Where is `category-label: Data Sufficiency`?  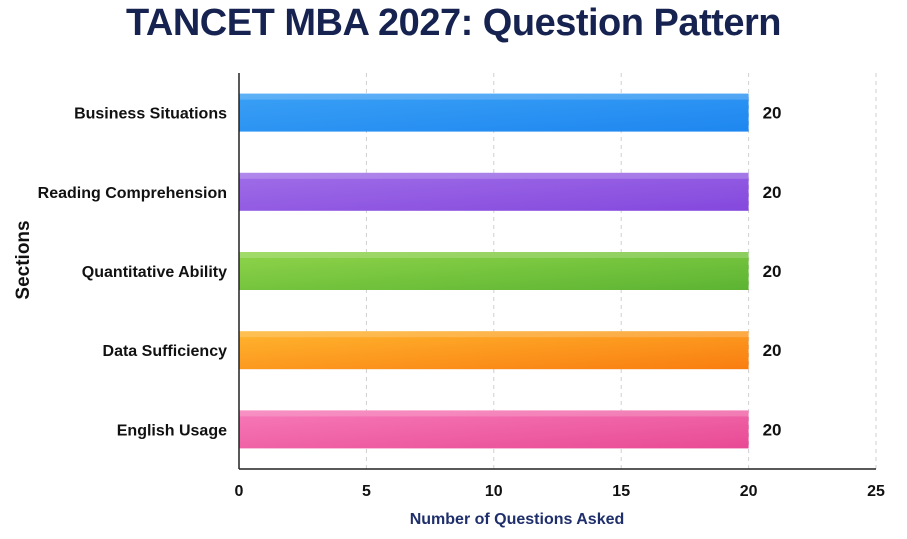
category-label: Data Sufficiency is located at coordinates (165, 351).